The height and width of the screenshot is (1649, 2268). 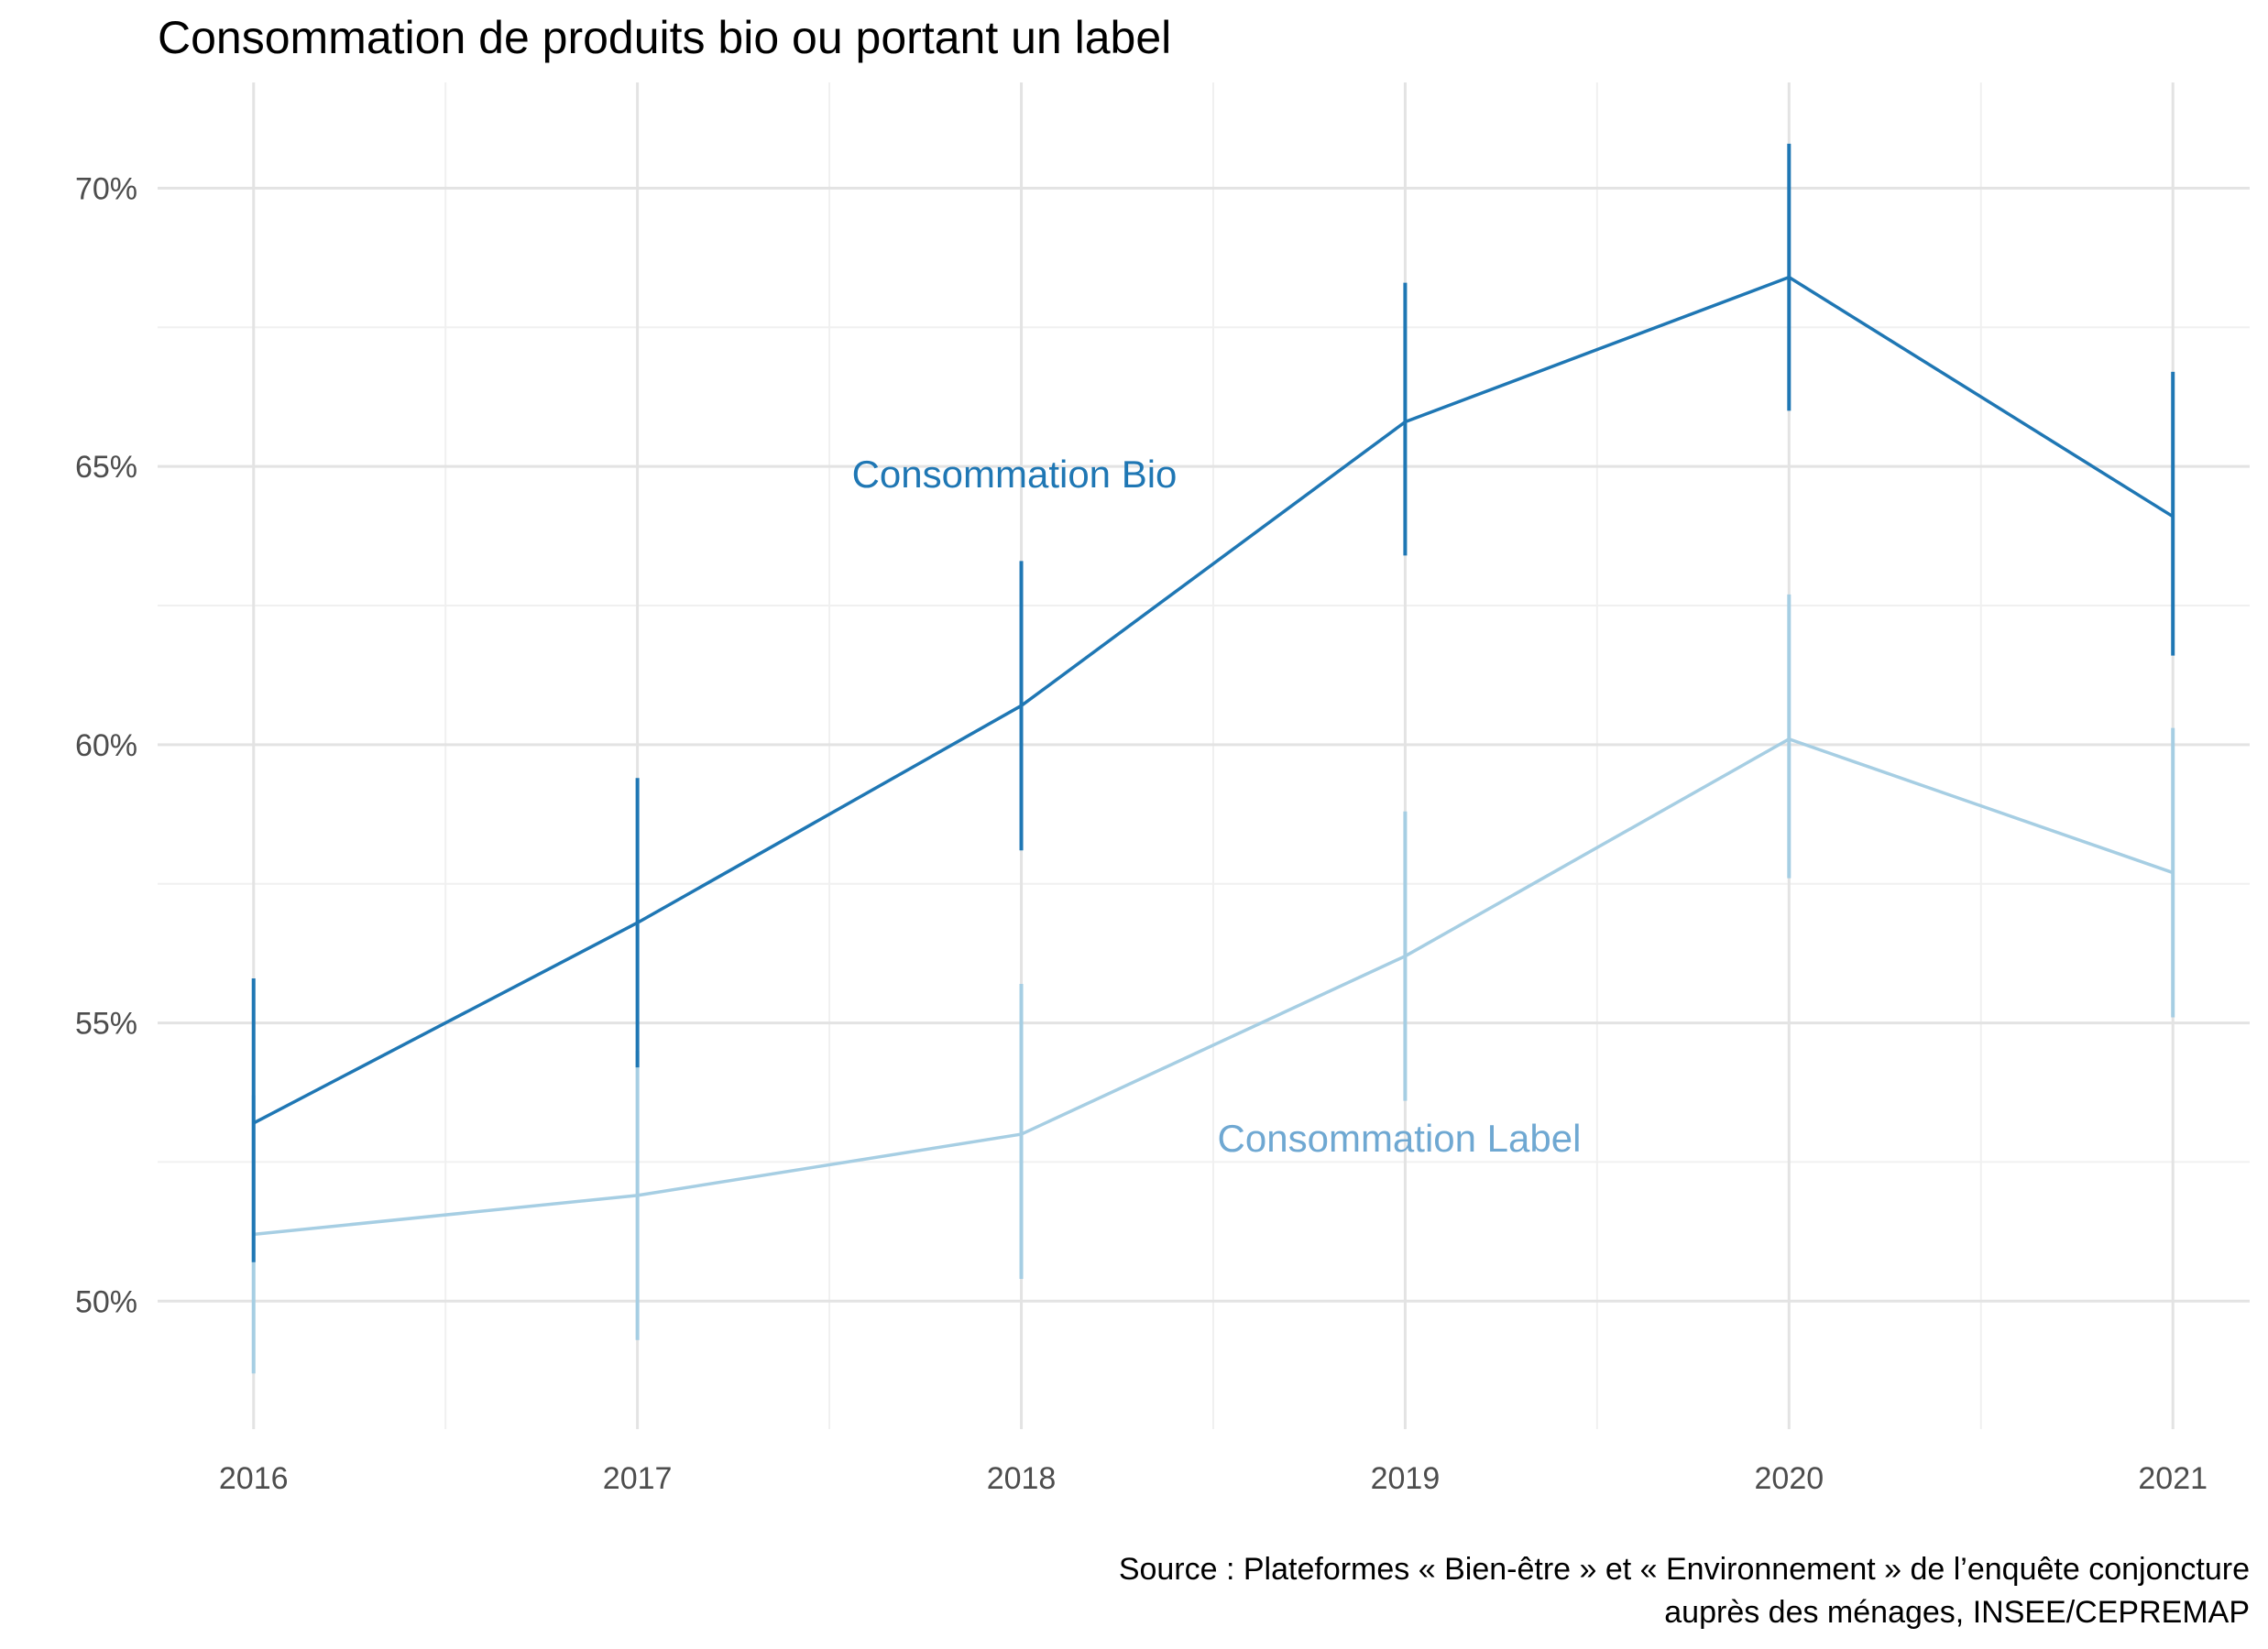 I want to click on y-axis-ticks: 50% 55% 60% 65% 70%, so click(x=106, y=745).